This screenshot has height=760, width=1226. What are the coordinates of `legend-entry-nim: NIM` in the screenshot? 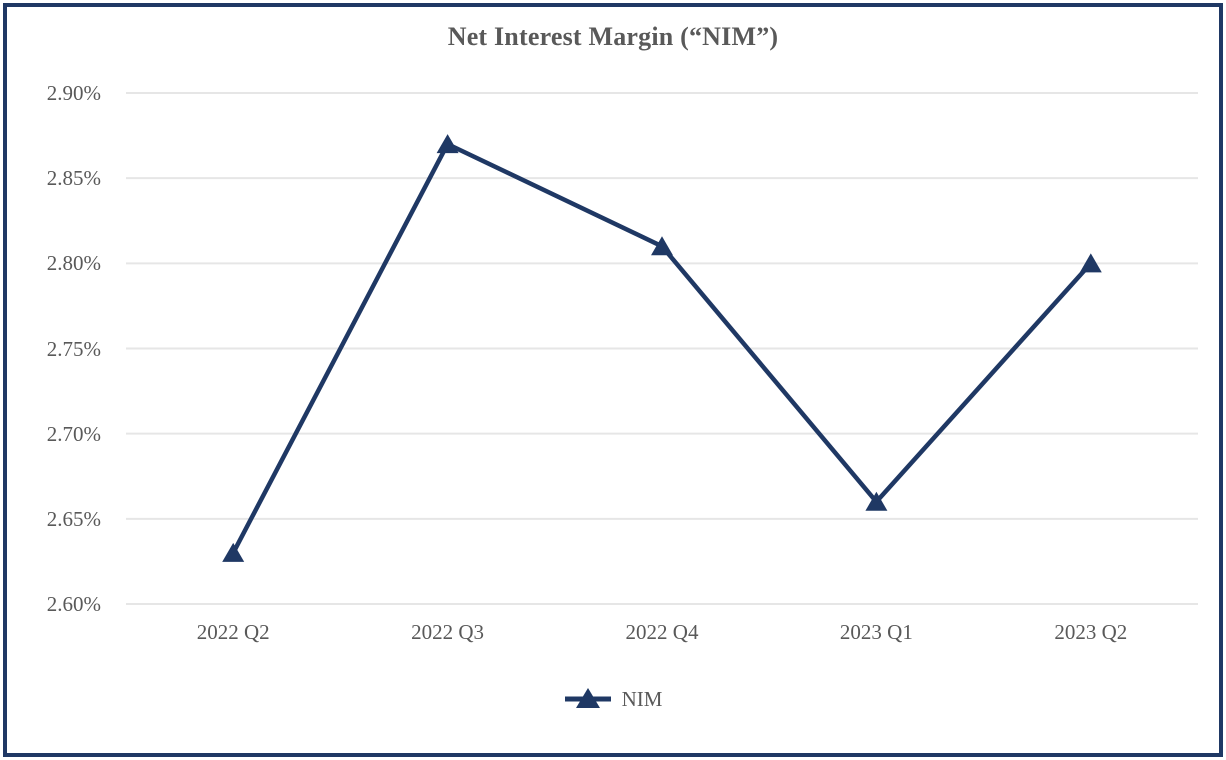 It's located at (642, 698).